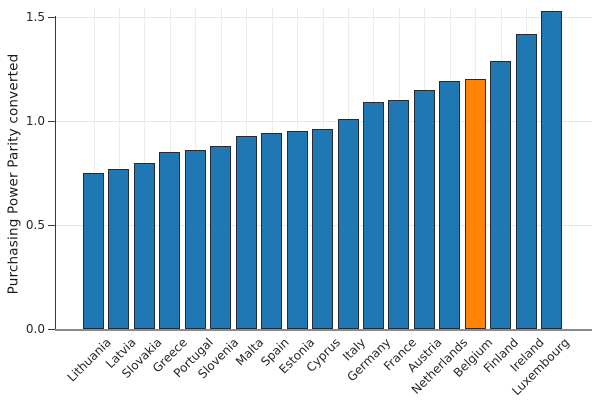 The height and width of the screenshot is (400, 600). I want to click on bar-spain, so click(272, 231).